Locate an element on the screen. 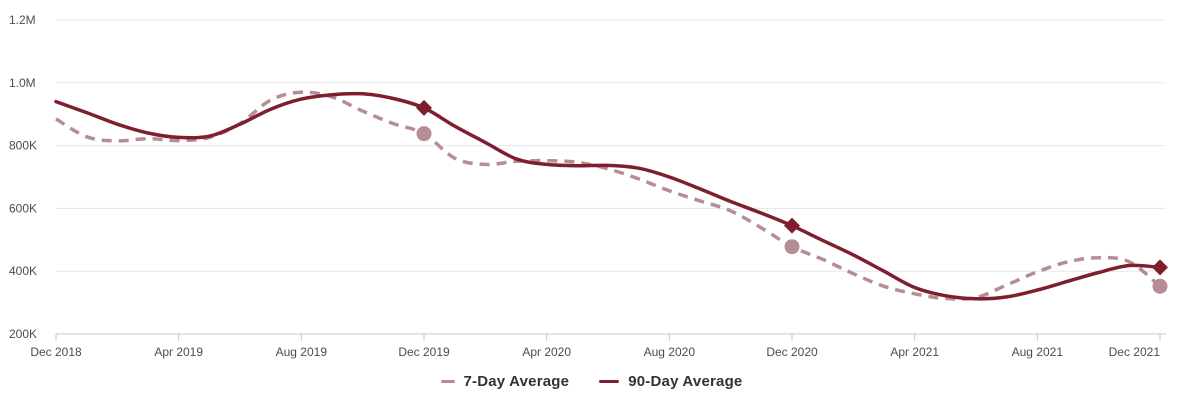 The height and width of the screenshot is (415, 1183). svg-text: 200K is located at coordinates (23, 334).